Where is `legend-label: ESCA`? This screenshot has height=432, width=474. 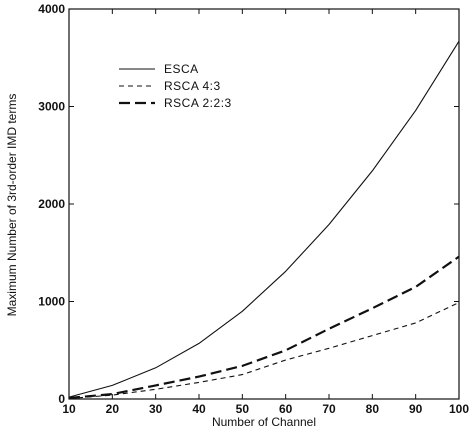
legend-label: ESCA is located at coordinates (181, 69).